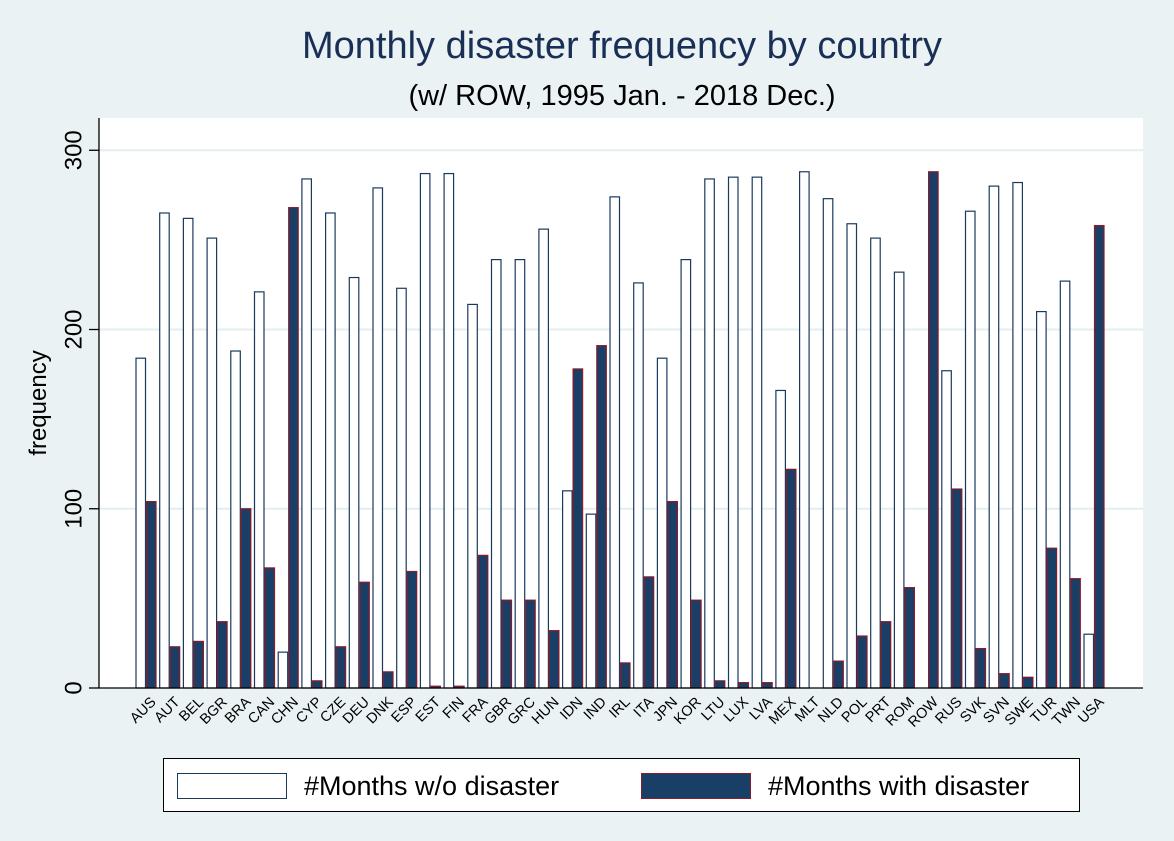  Describe the element at coordinates (259, 490) in the screenshot. I see `bar-without-disaster-can` at that location.